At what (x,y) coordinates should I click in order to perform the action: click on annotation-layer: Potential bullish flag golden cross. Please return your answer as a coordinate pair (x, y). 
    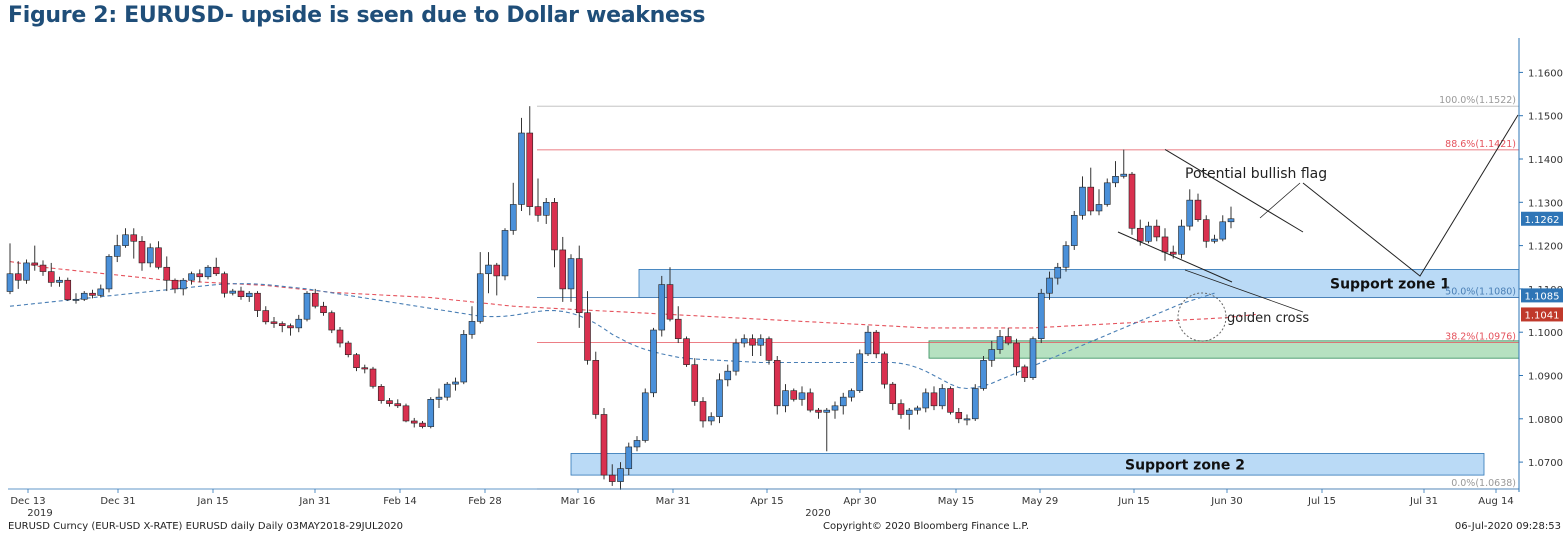
    Looking at the image, I should click on (1318, 228).